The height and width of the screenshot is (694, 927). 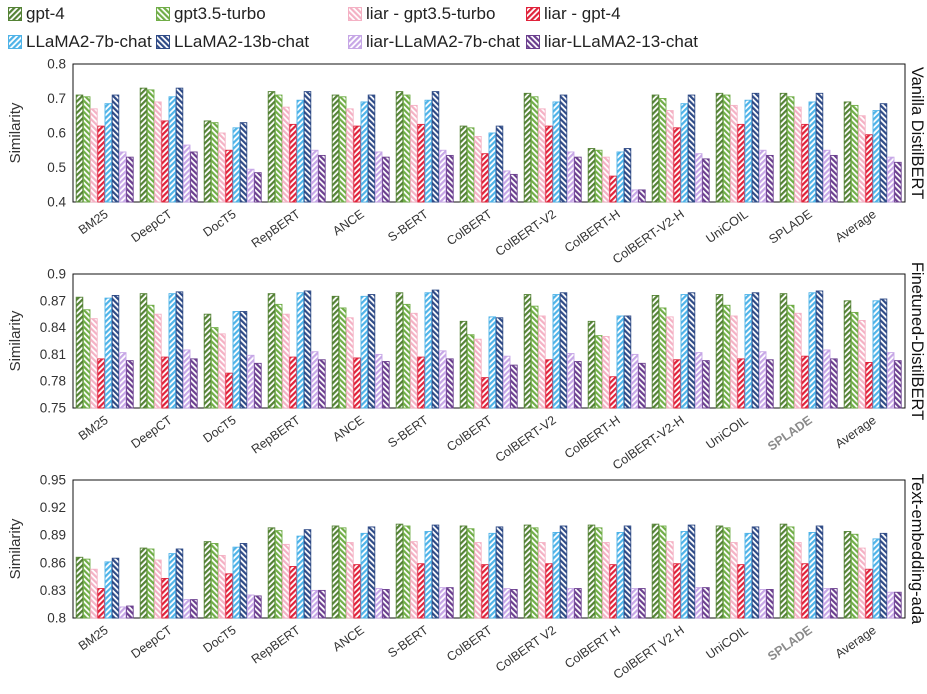 I want to click on x-tick-label: ColBERT-H, so click(x=592, y=231).